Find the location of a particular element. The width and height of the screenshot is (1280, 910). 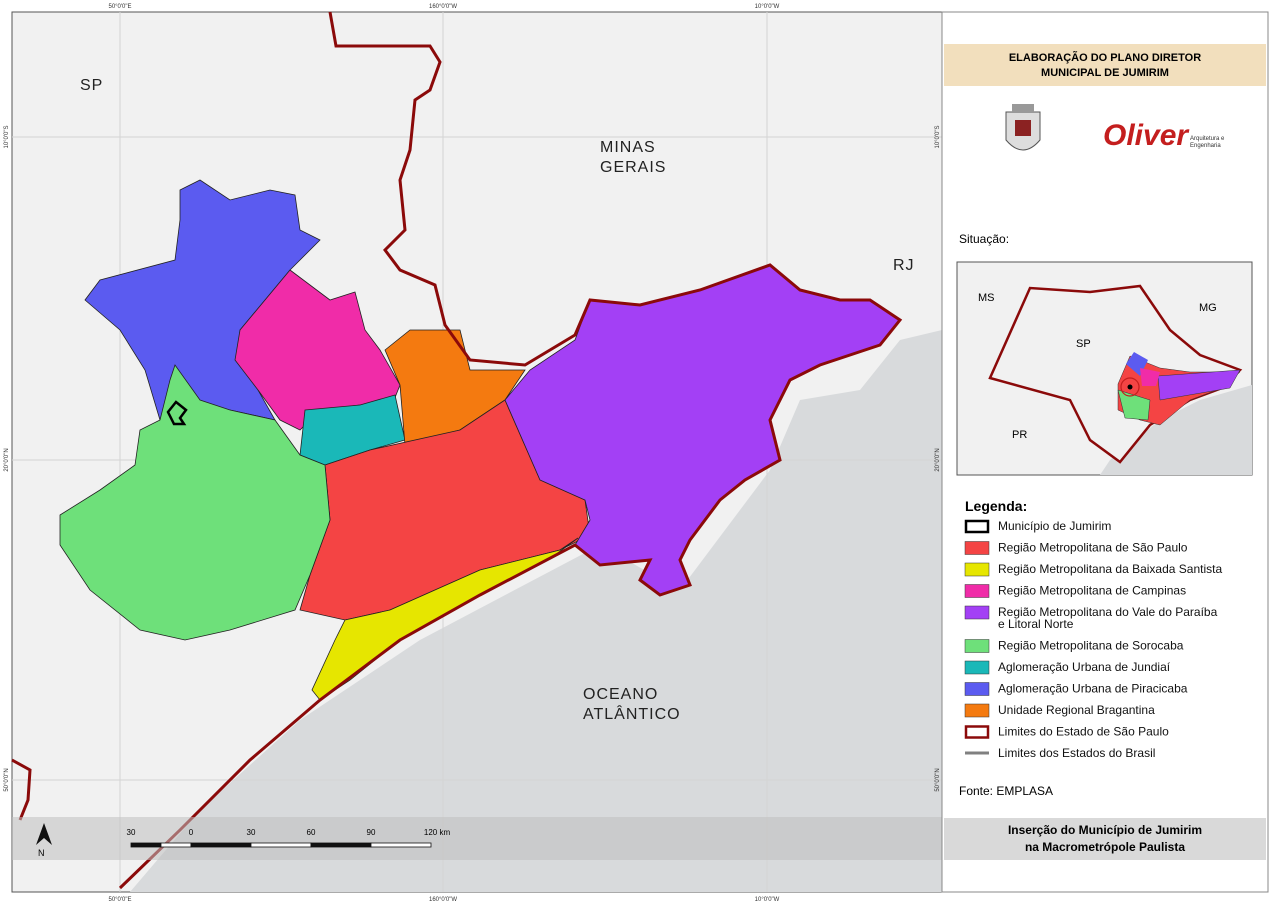

legend-label: Região Metropolitana de Sorocaba is located at coordinates (1091, 646).